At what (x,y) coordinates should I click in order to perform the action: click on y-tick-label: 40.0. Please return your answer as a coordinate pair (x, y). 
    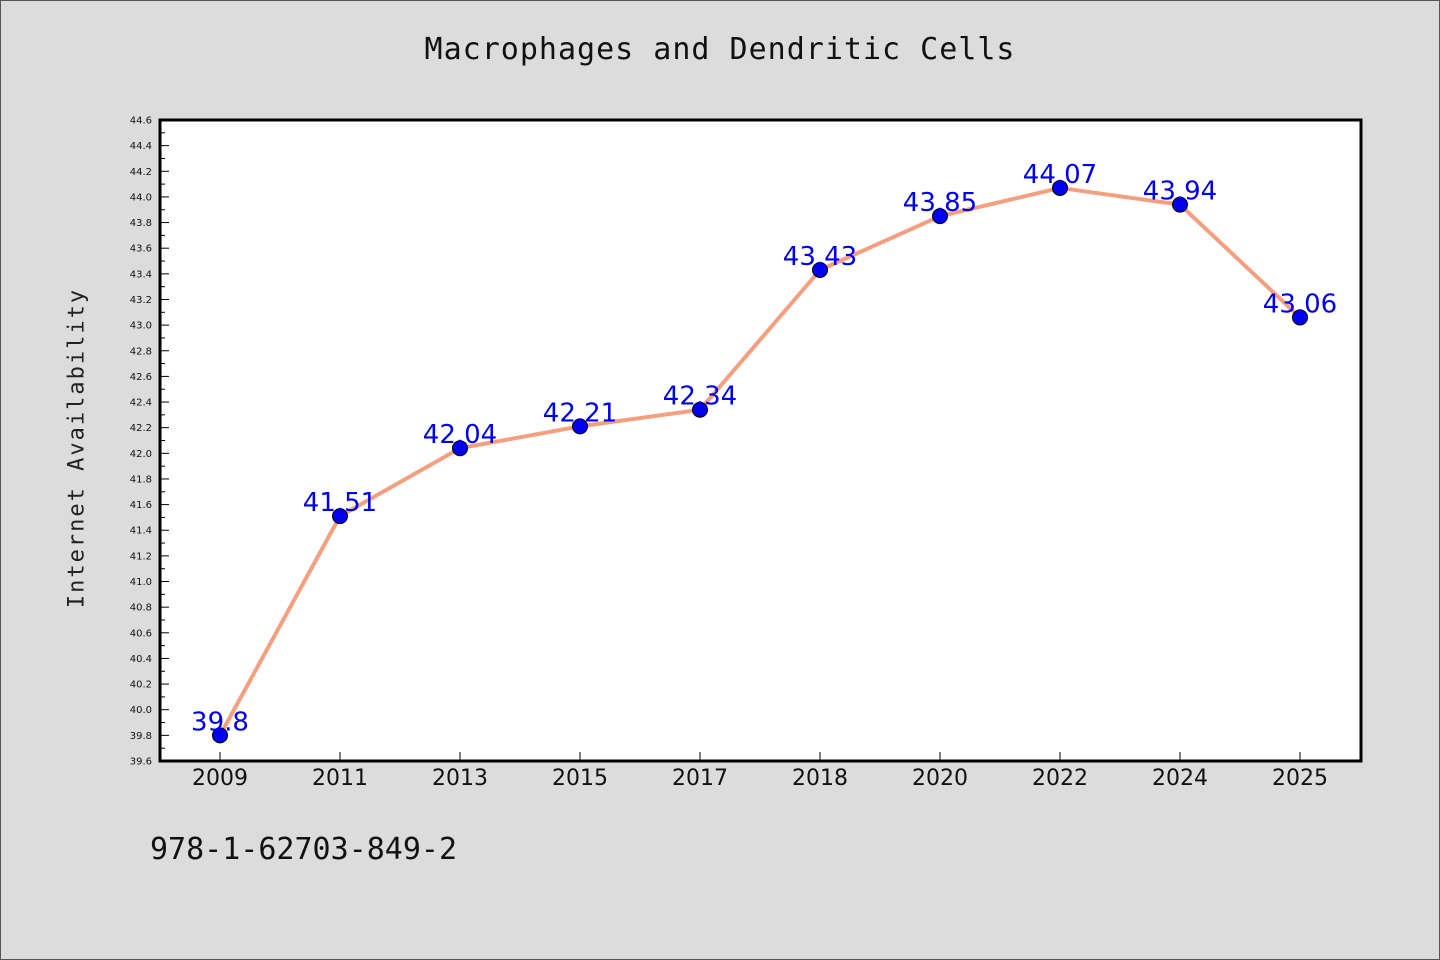
    Looking at the image, I should click on (141, 710).